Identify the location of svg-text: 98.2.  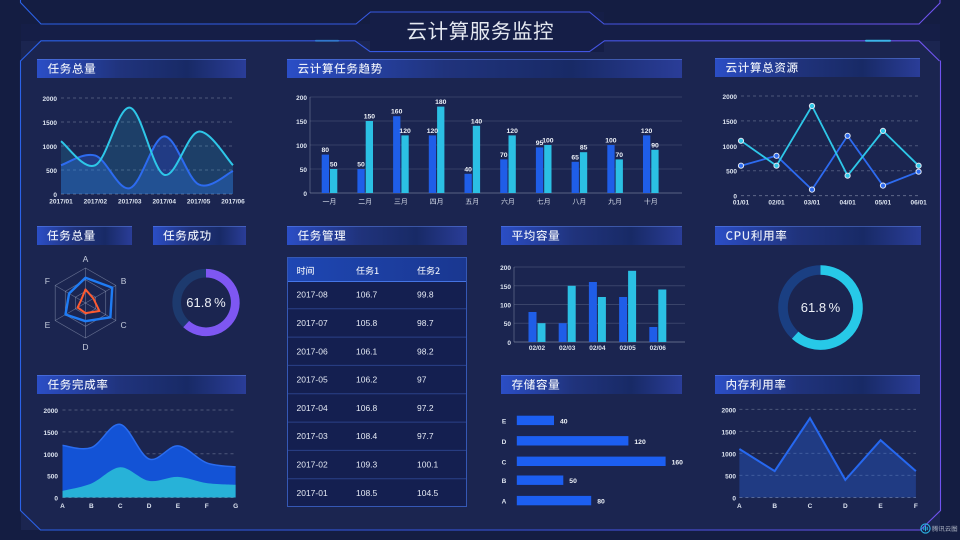
(425, 351).